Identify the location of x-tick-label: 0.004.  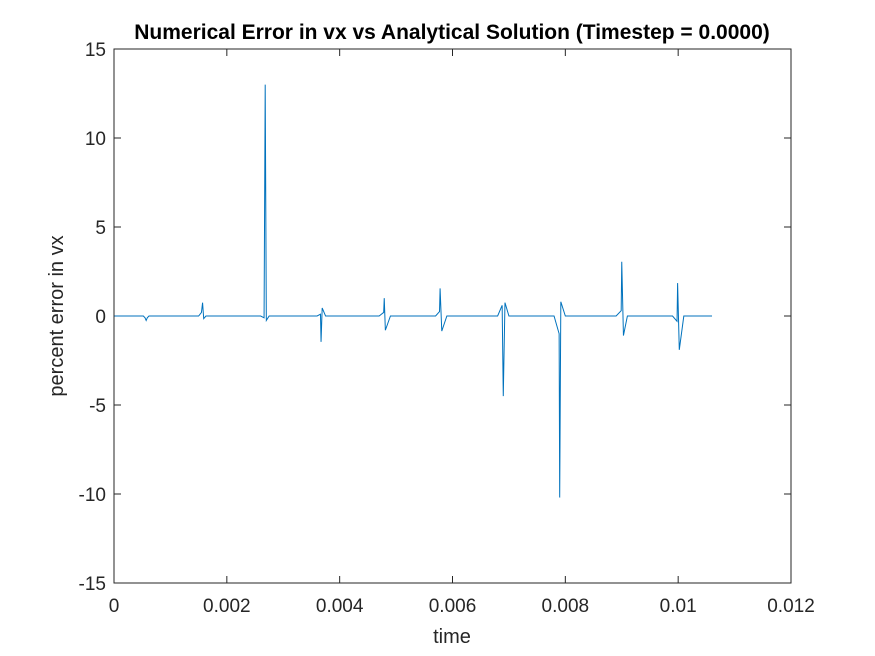
(340, 606).